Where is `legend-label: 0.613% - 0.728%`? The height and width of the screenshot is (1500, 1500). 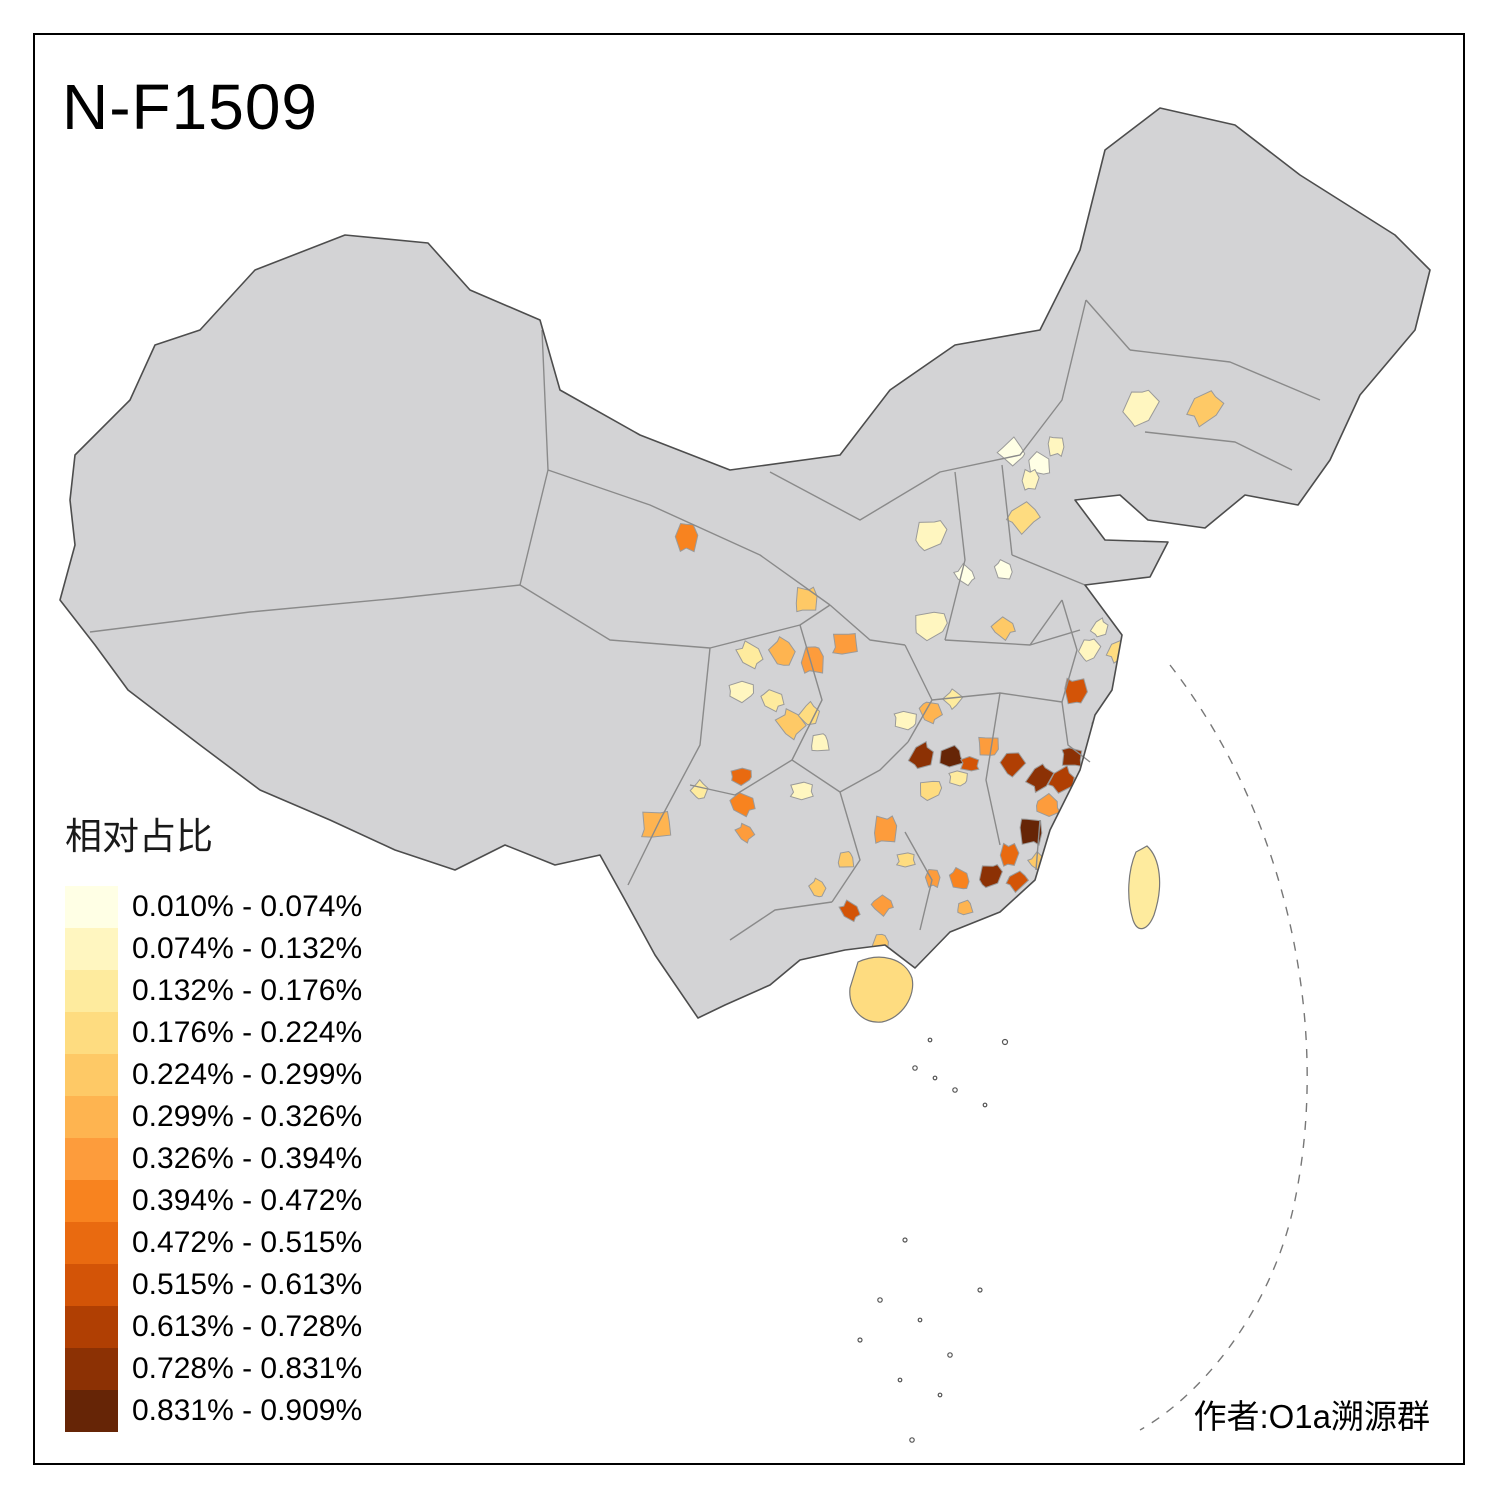
legend-label: 0.613% - 0.728% is located at coordinates (247, 1326).